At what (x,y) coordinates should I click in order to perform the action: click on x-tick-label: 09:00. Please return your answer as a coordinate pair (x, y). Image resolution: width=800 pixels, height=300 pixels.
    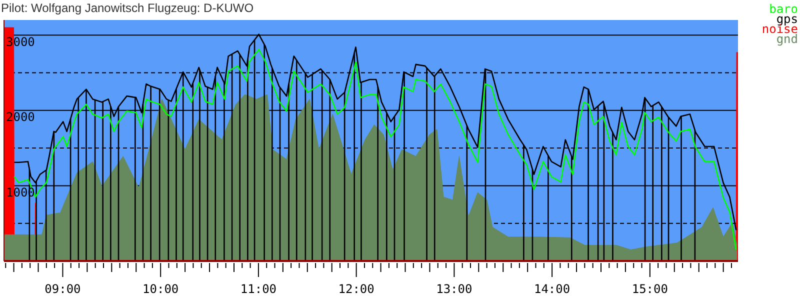
    Looking at the image, I should click on (62, 289).